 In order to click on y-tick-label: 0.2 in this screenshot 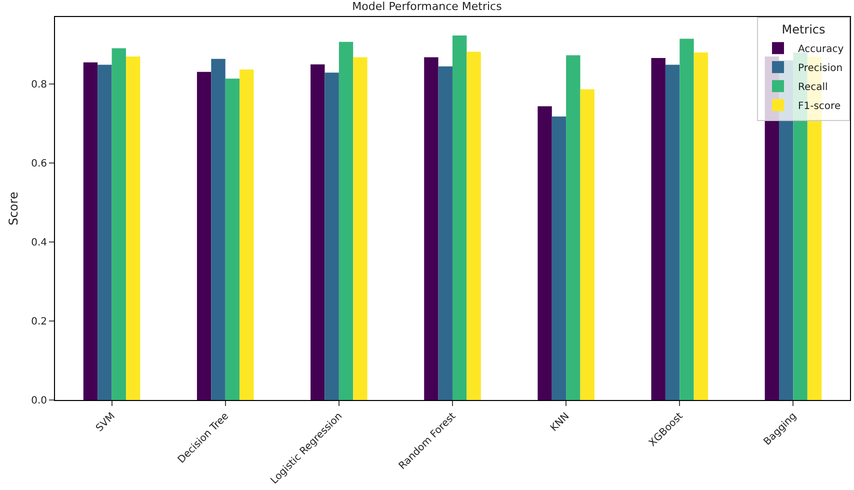, I will do `click(39, 322)`.